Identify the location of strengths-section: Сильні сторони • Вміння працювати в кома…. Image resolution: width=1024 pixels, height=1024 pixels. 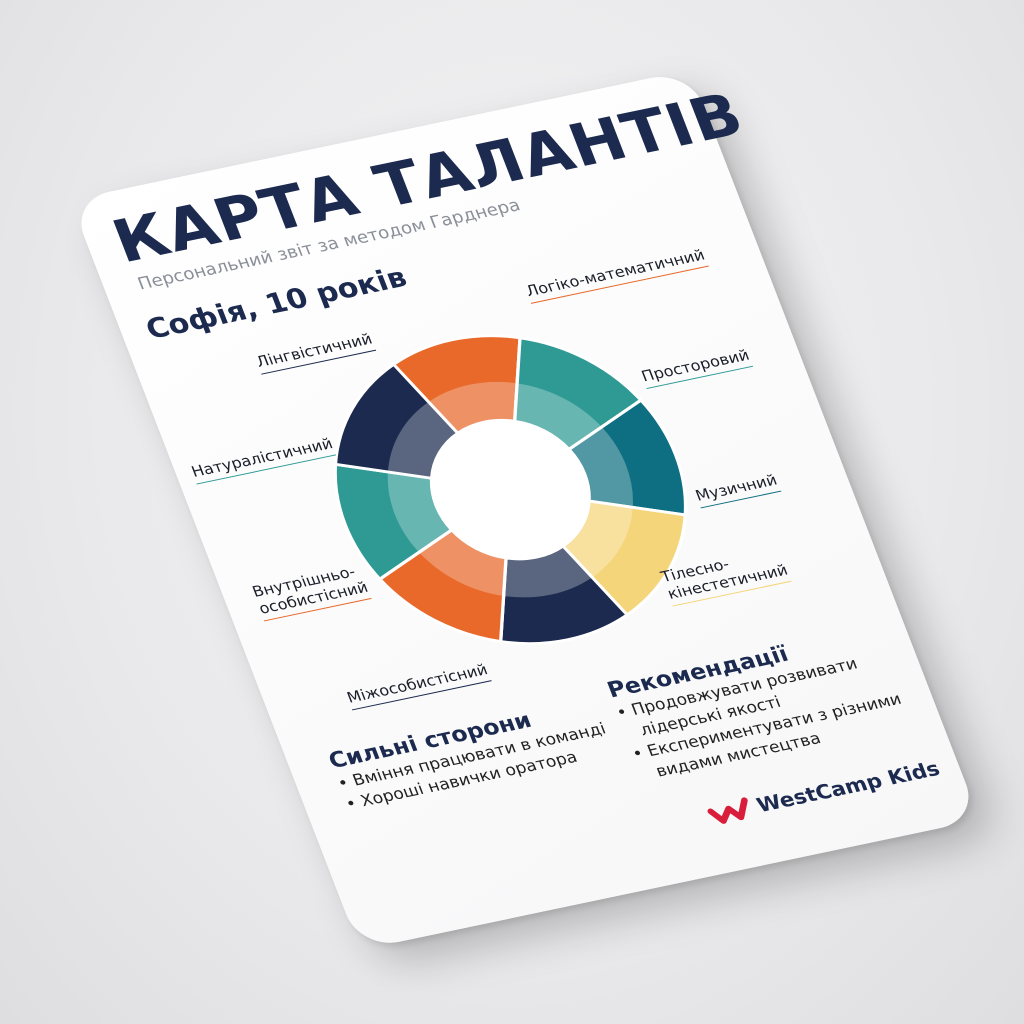
(471, 754).